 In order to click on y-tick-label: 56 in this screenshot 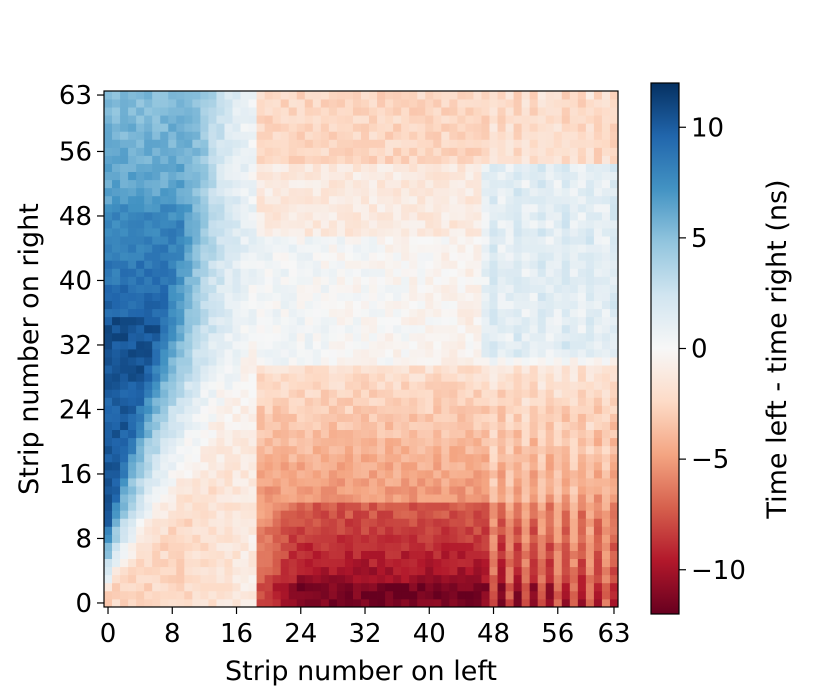, I will do `click(75, 152)`.